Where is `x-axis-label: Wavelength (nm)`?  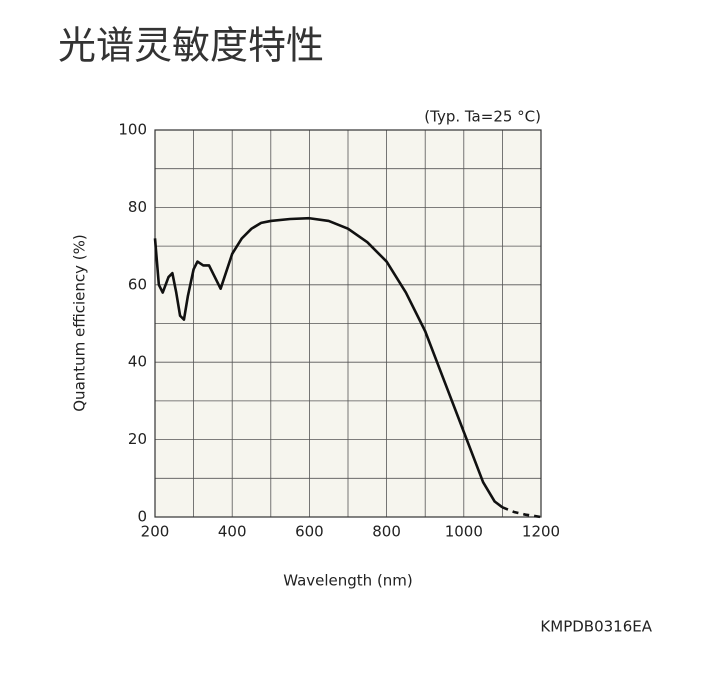
x-axis-label: Wavelength (nm) is located at coordinates (348, 581).